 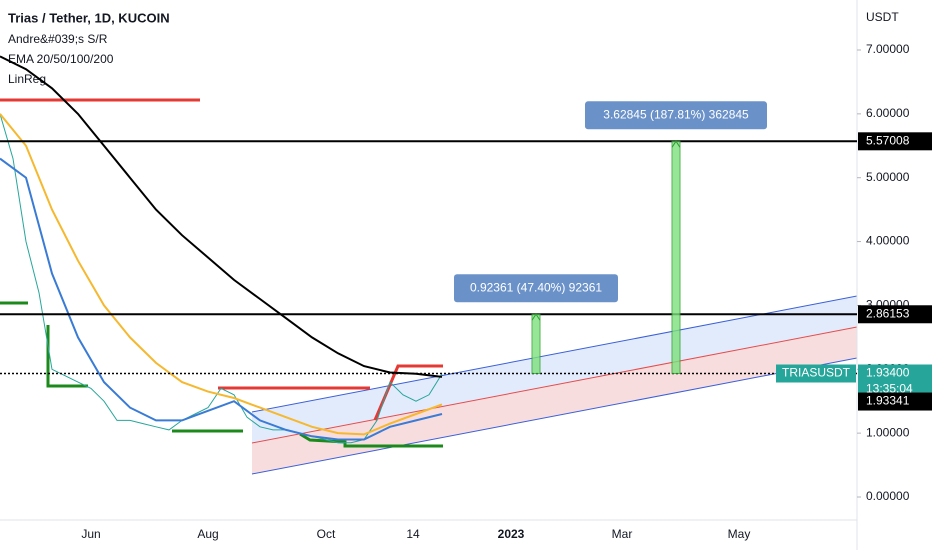 I want to click on symbol-tag-label: TRIASUSDT, so click(x=816, y=373).